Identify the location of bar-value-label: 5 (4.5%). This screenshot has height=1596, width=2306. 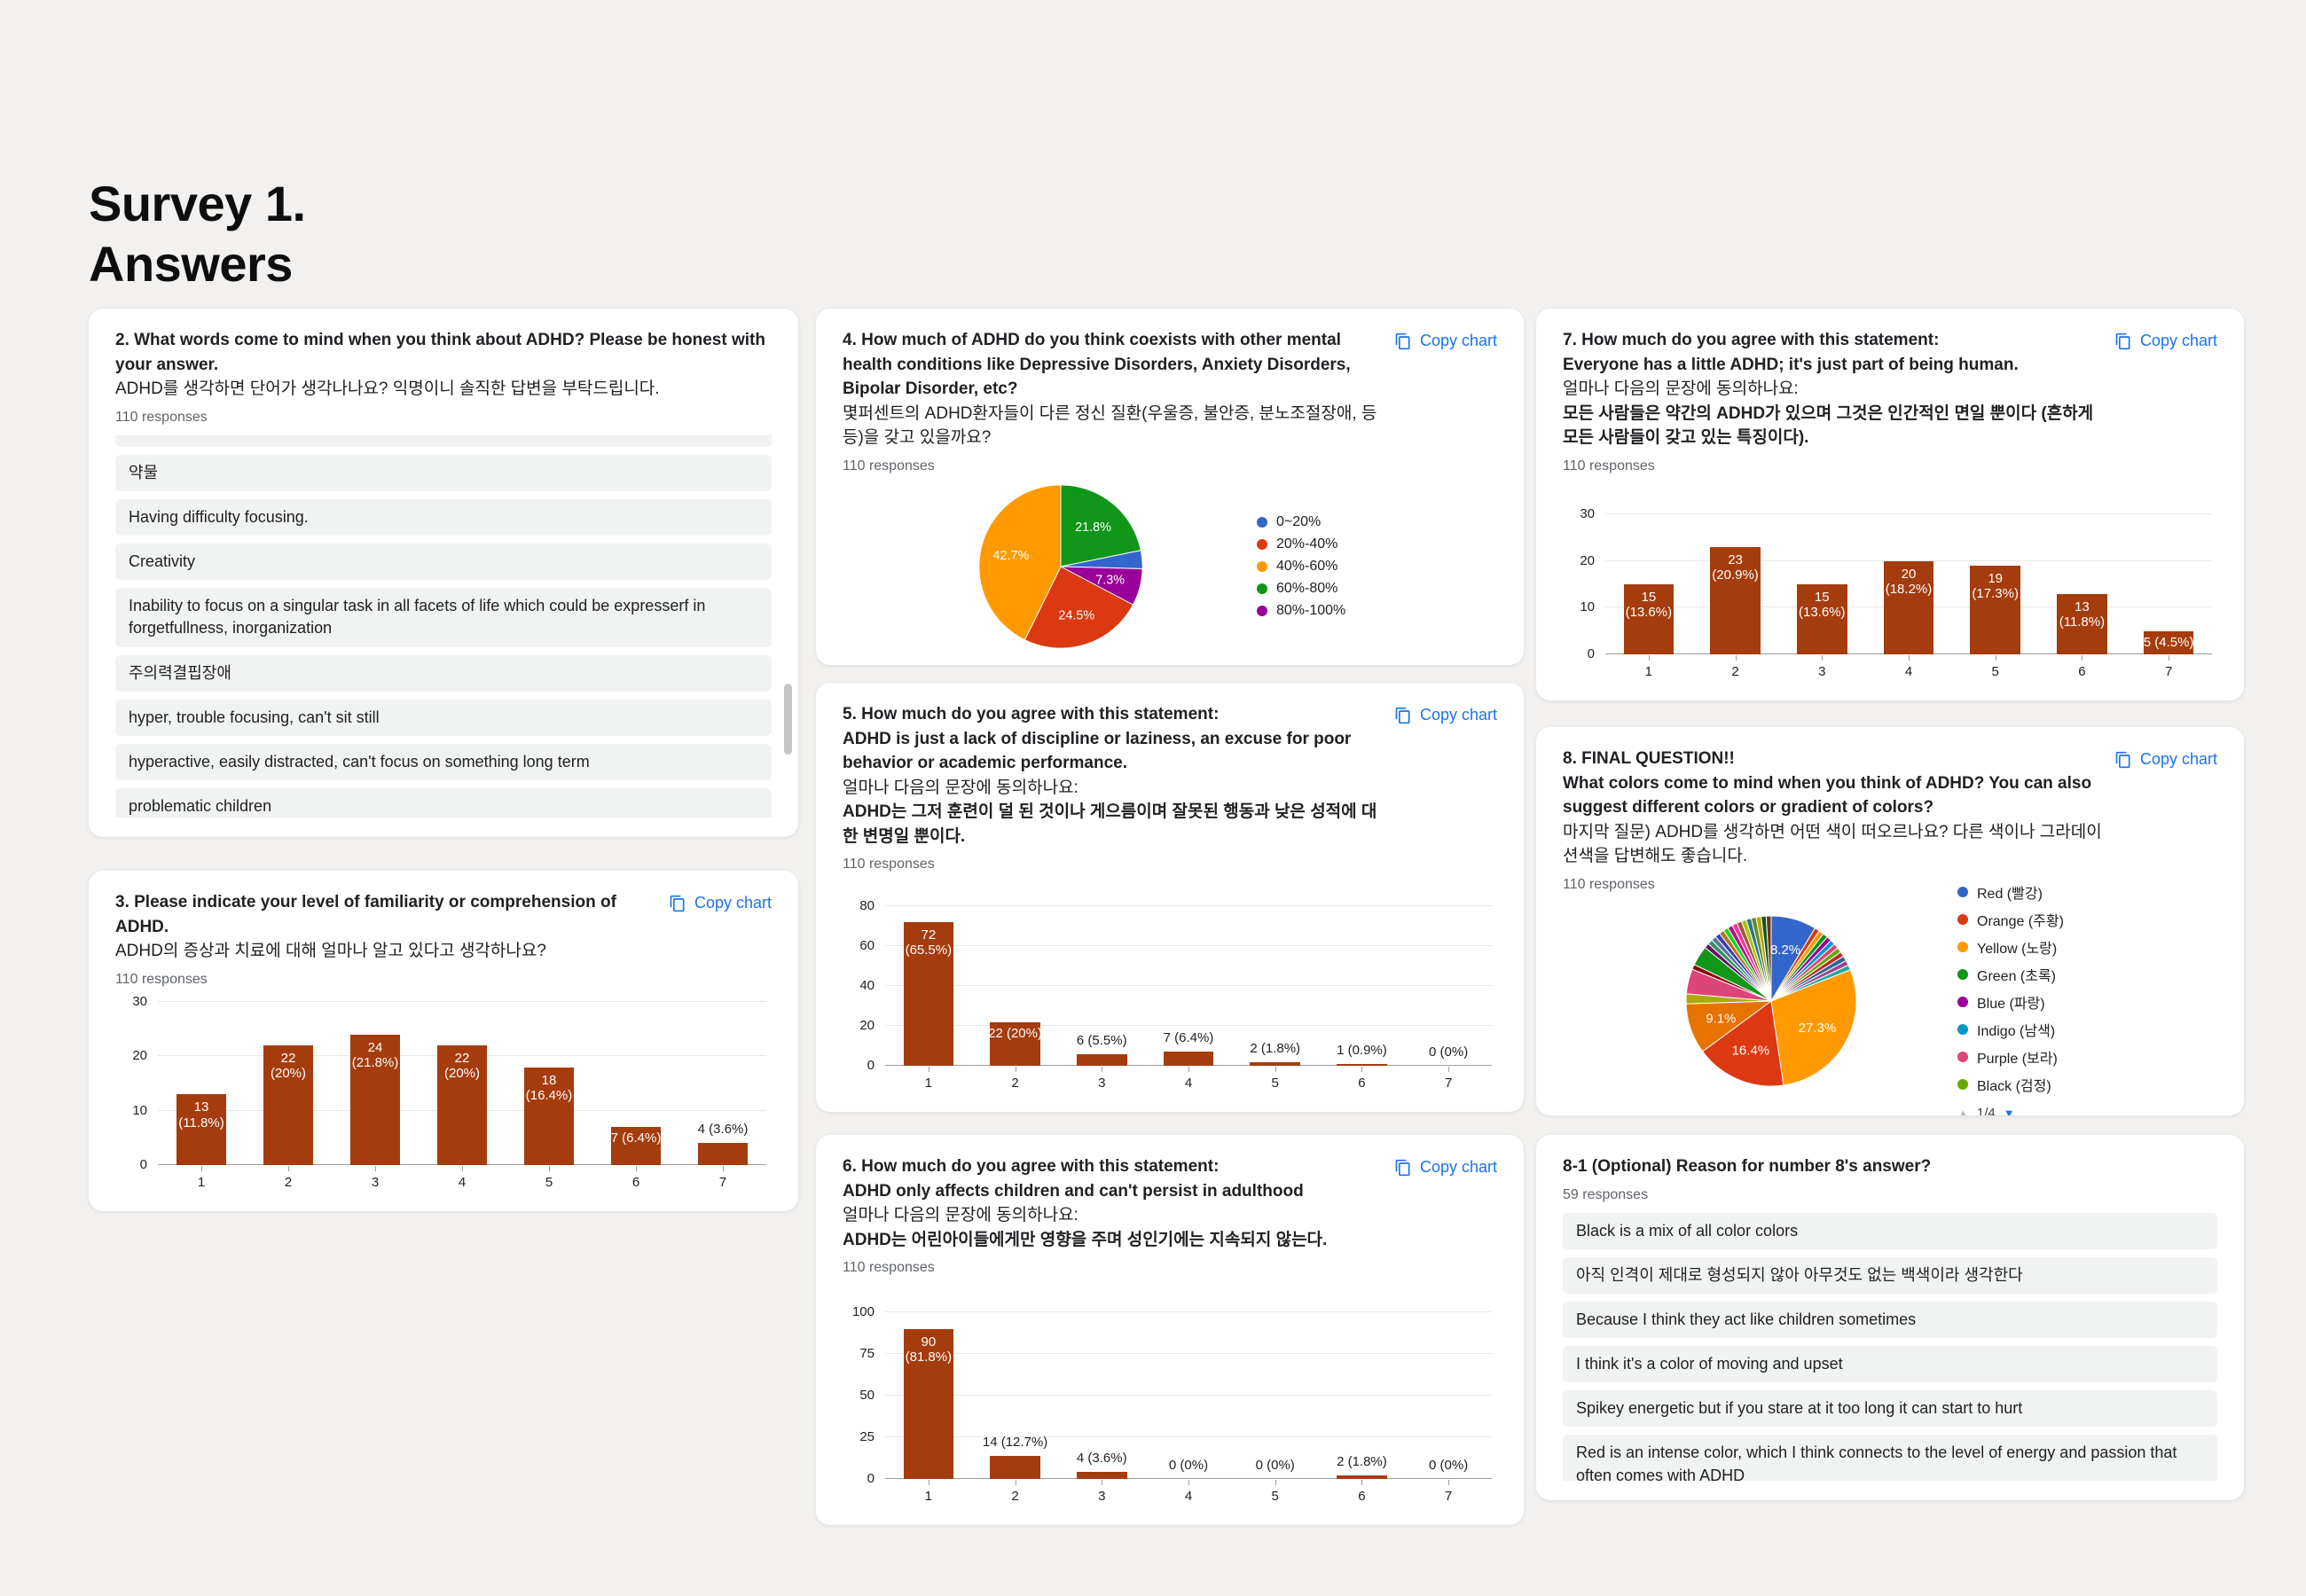
(2168, 642).